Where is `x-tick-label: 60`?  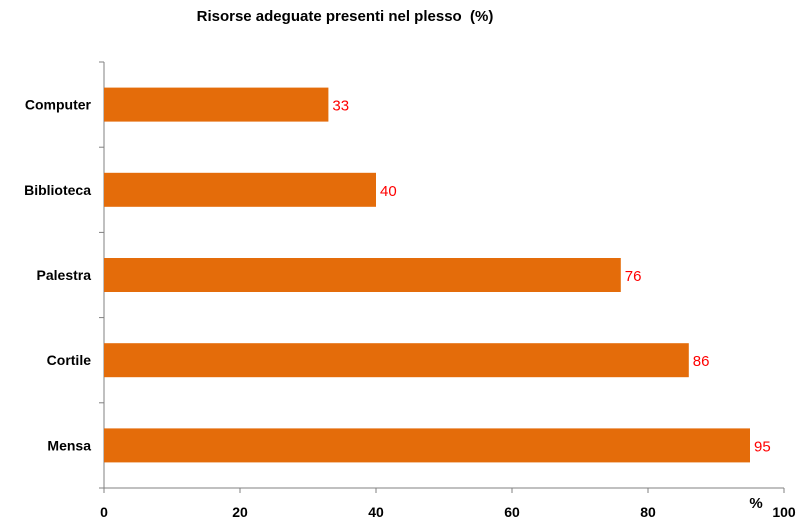
x-tick-label: 60 is located at coordinates (512, 512).